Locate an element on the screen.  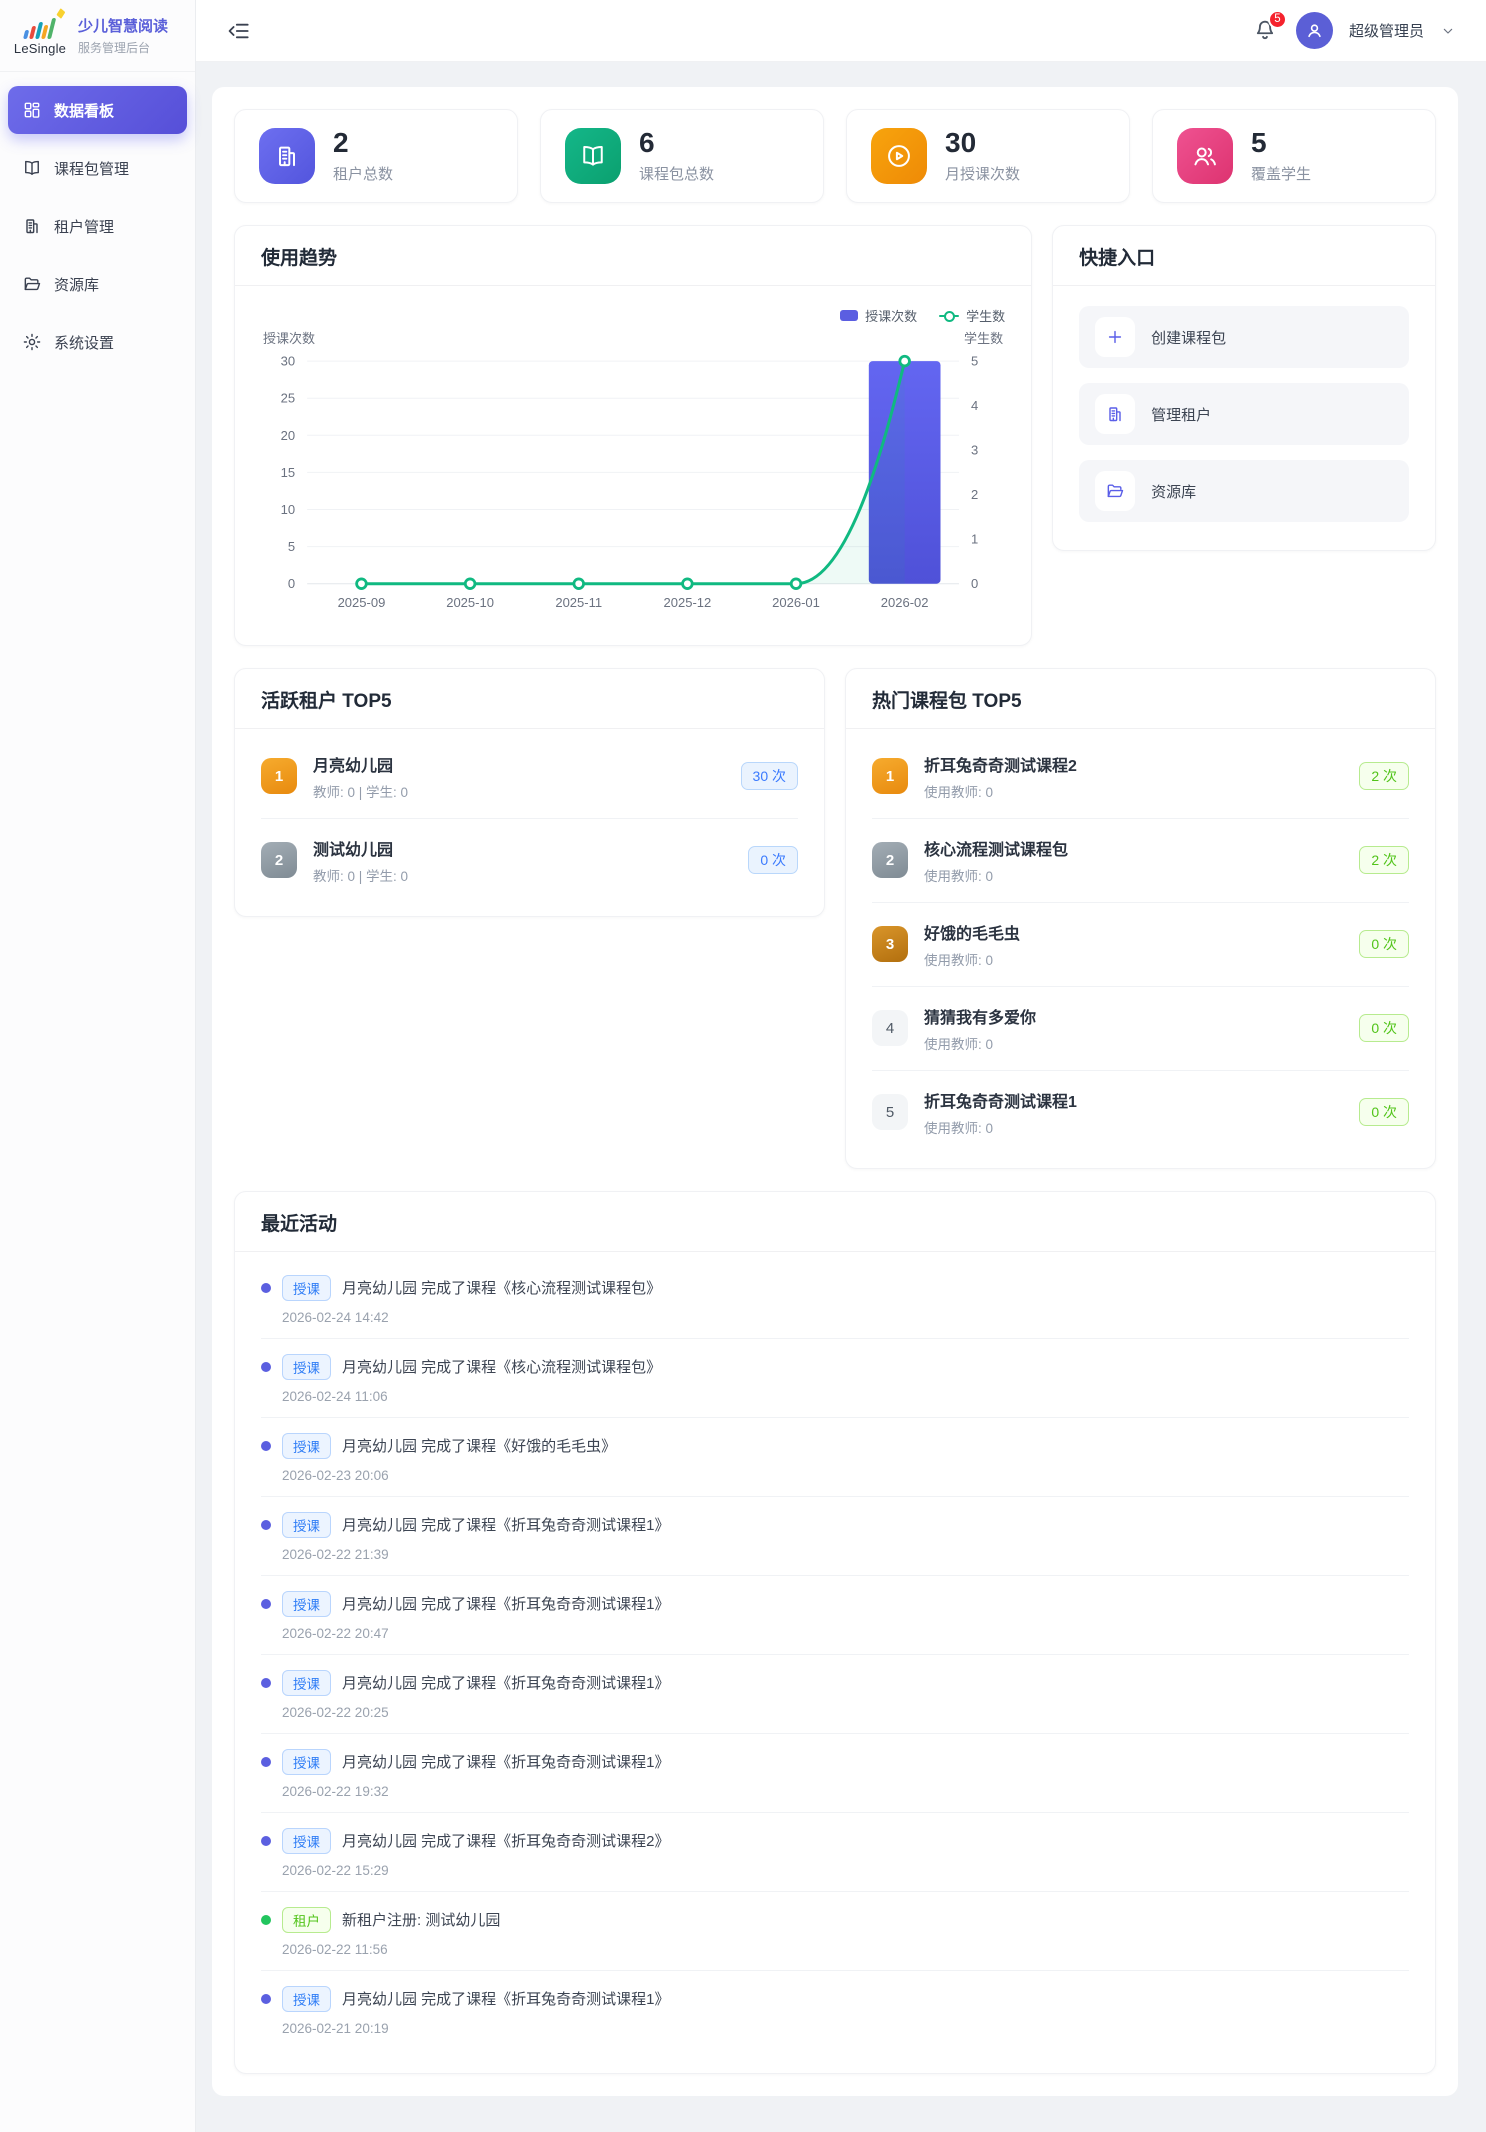
stat-value: 6 is located at coordinates (647, 143).